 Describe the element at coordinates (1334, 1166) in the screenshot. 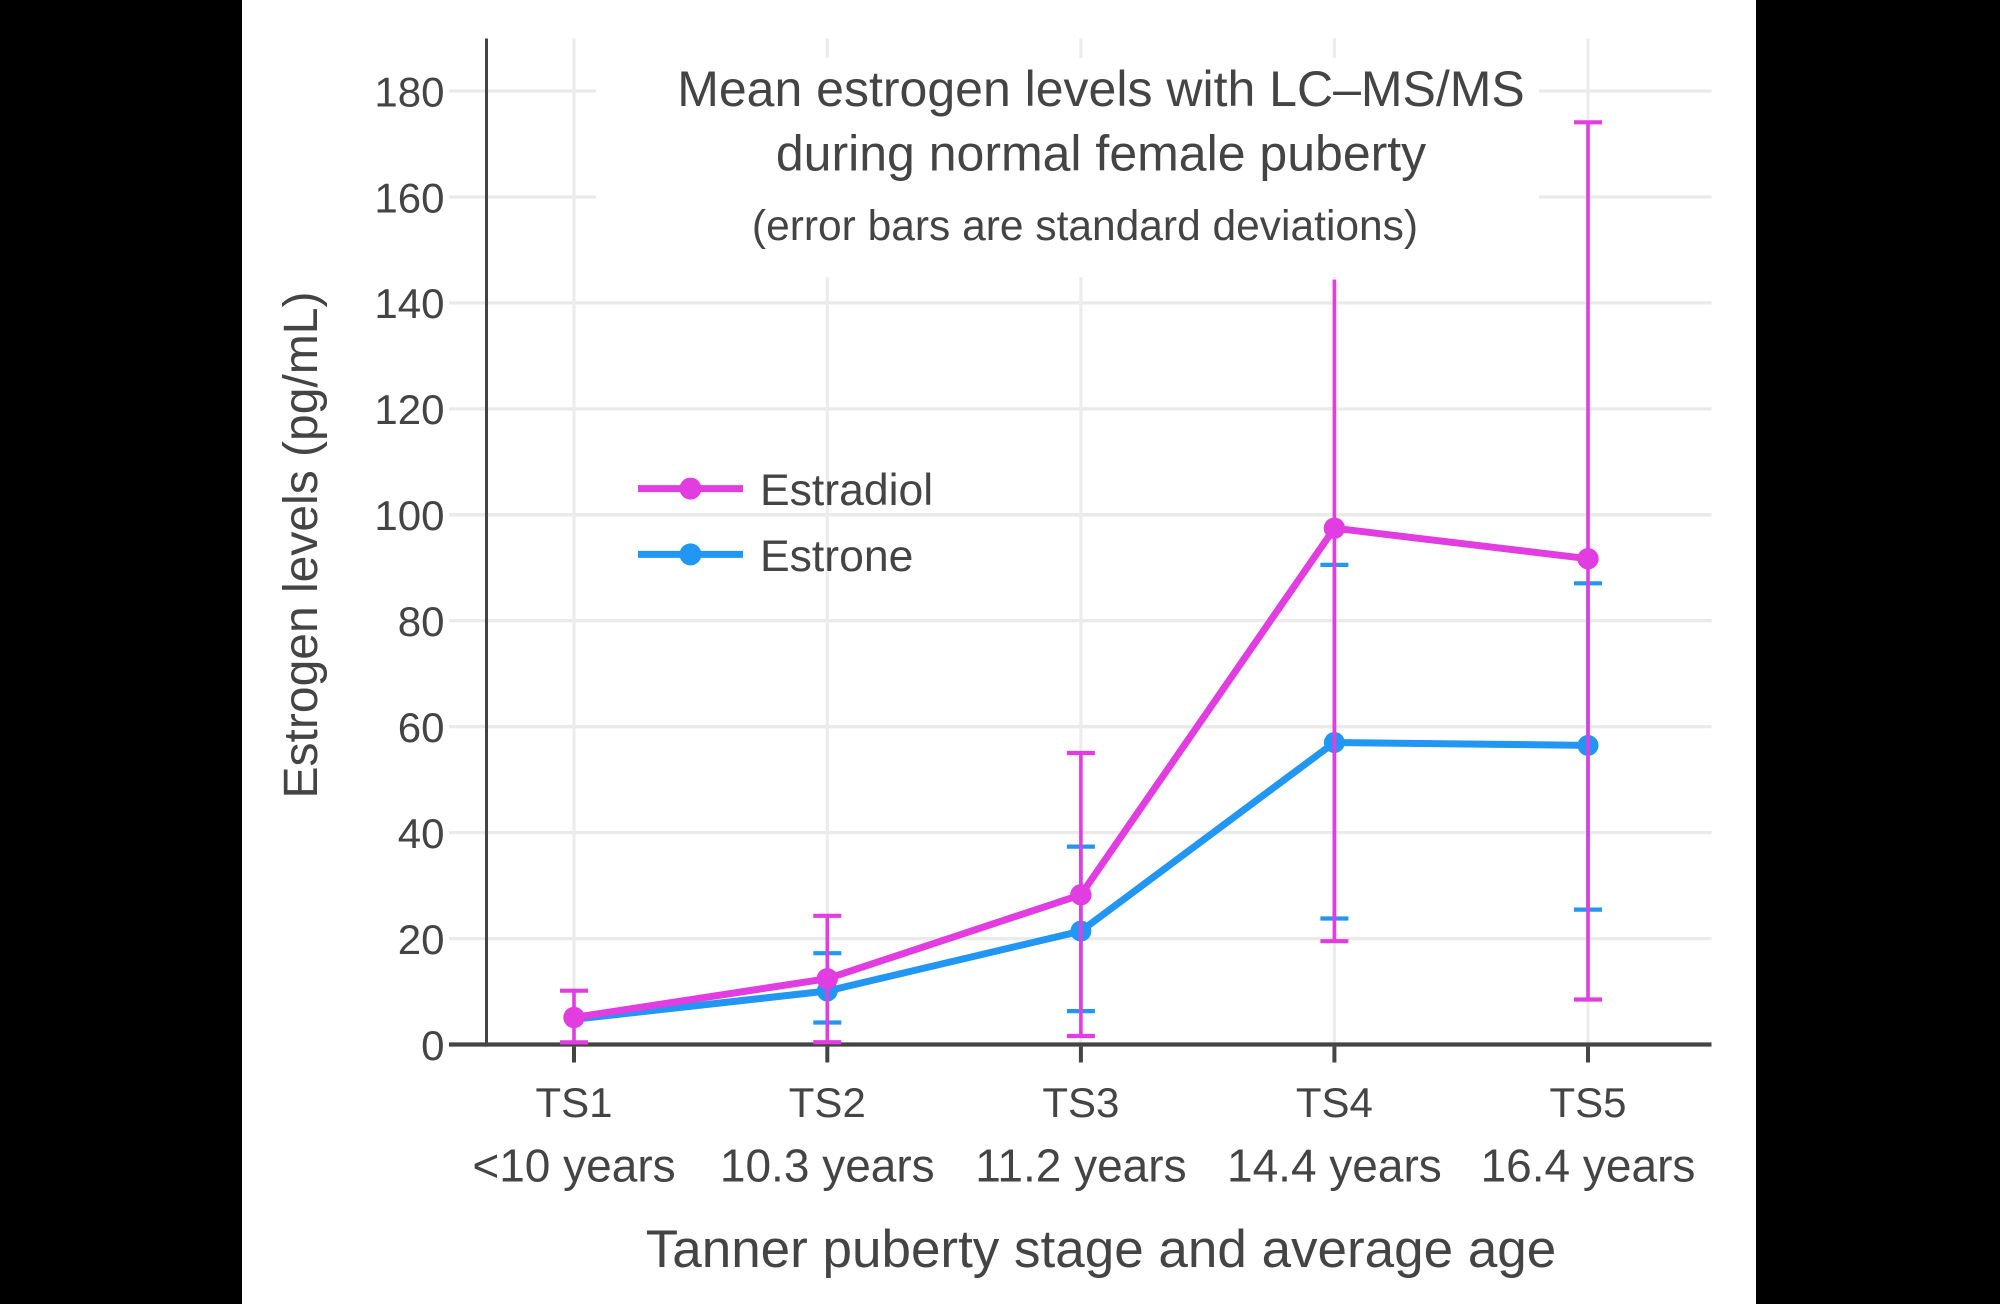

I see `svg-text: 14.4 years` at that location.